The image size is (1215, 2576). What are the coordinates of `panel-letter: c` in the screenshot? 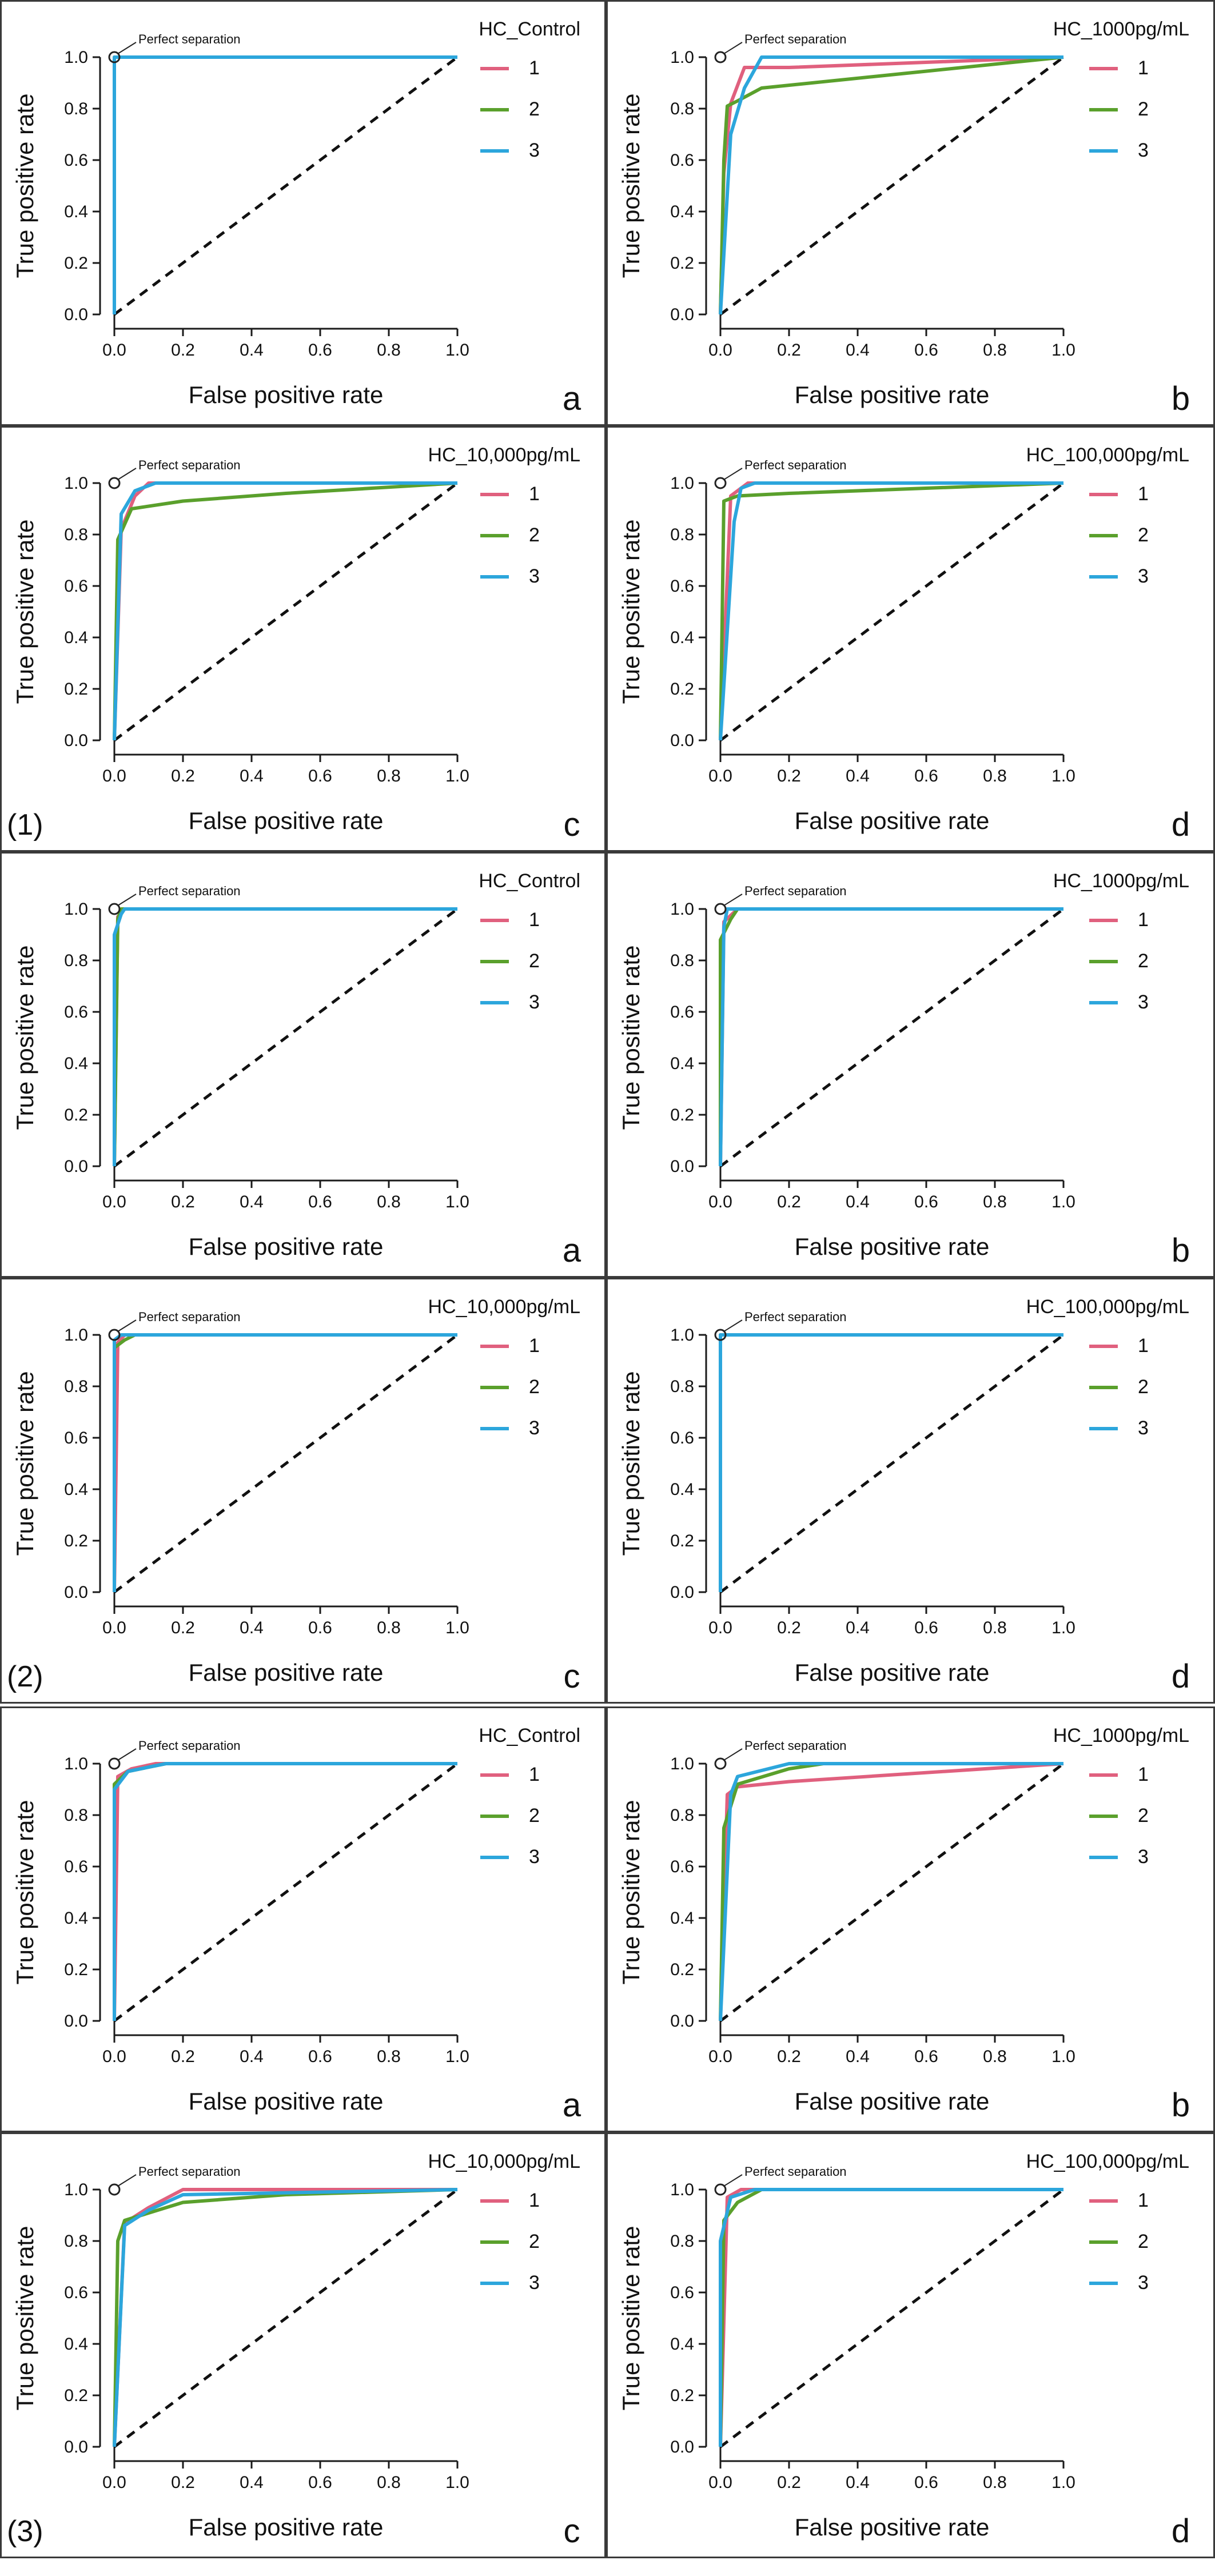 It's located at (572, 1676).